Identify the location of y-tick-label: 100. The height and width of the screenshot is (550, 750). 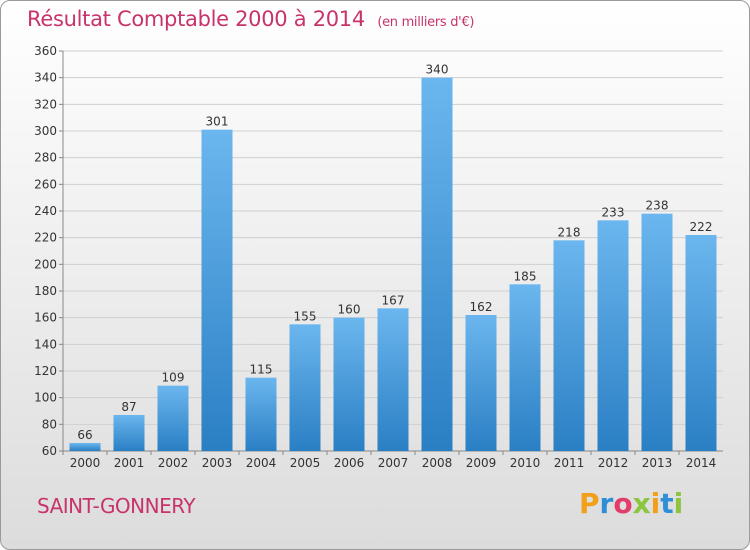
(45, 398).